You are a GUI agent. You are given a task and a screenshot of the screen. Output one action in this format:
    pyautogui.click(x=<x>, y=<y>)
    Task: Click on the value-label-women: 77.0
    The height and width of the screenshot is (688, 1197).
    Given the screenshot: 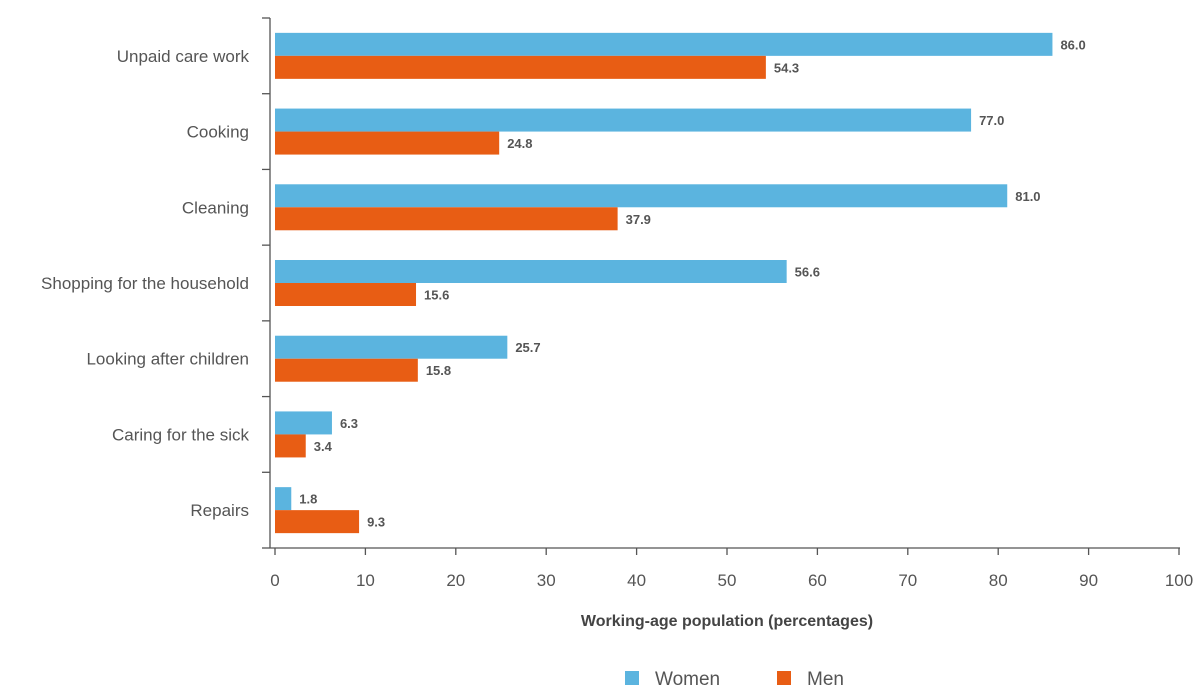 What is the action you would take?
    pyautogui.click(x=991, y=120)
    